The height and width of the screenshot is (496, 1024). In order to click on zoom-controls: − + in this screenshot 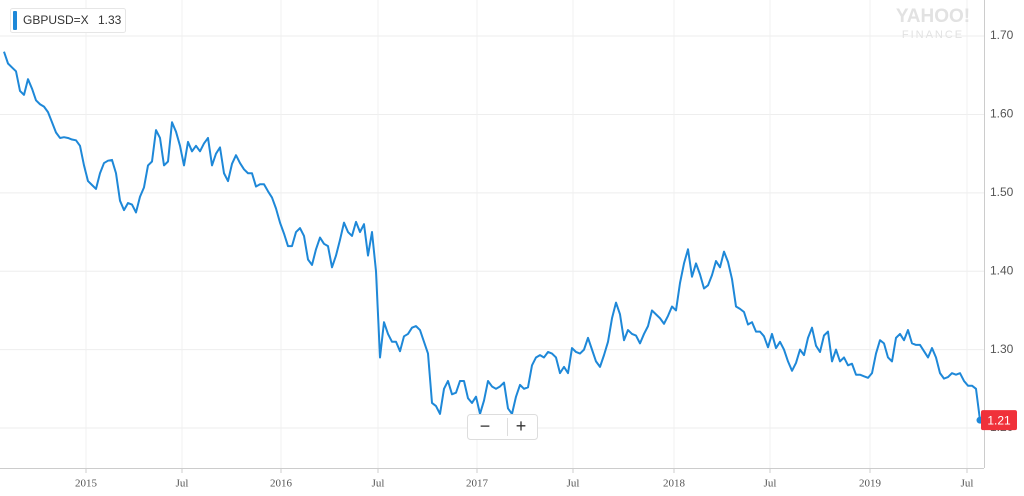, I will do `click(502, 427)`.